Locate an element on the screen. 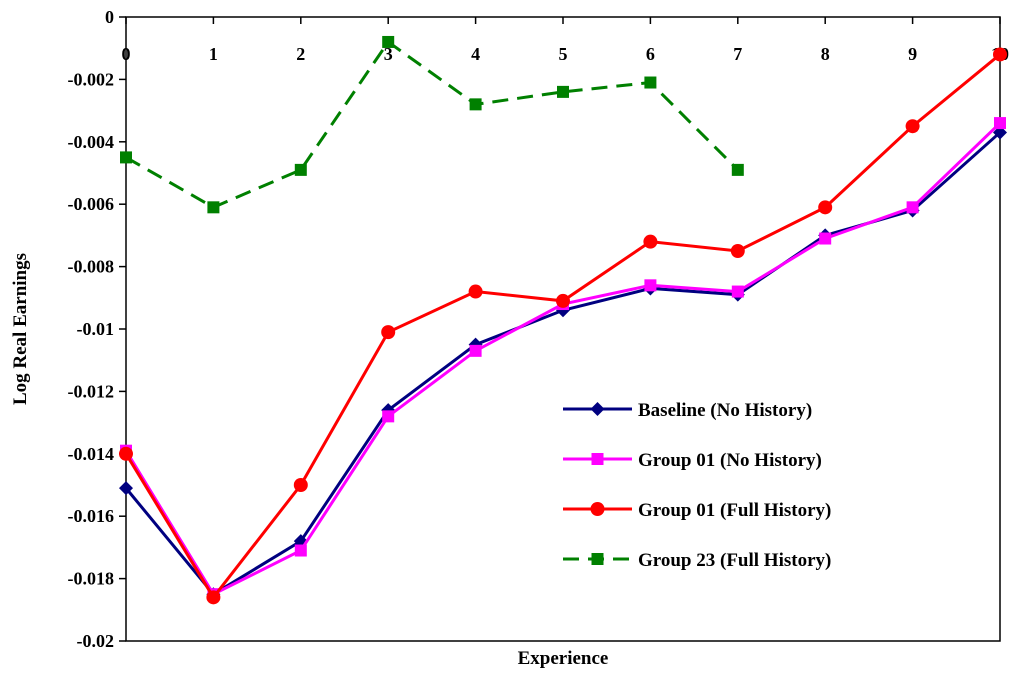 This screenshot has width=1016, height=673. x-tick-label: 6 is located at coordinates (650, 54).